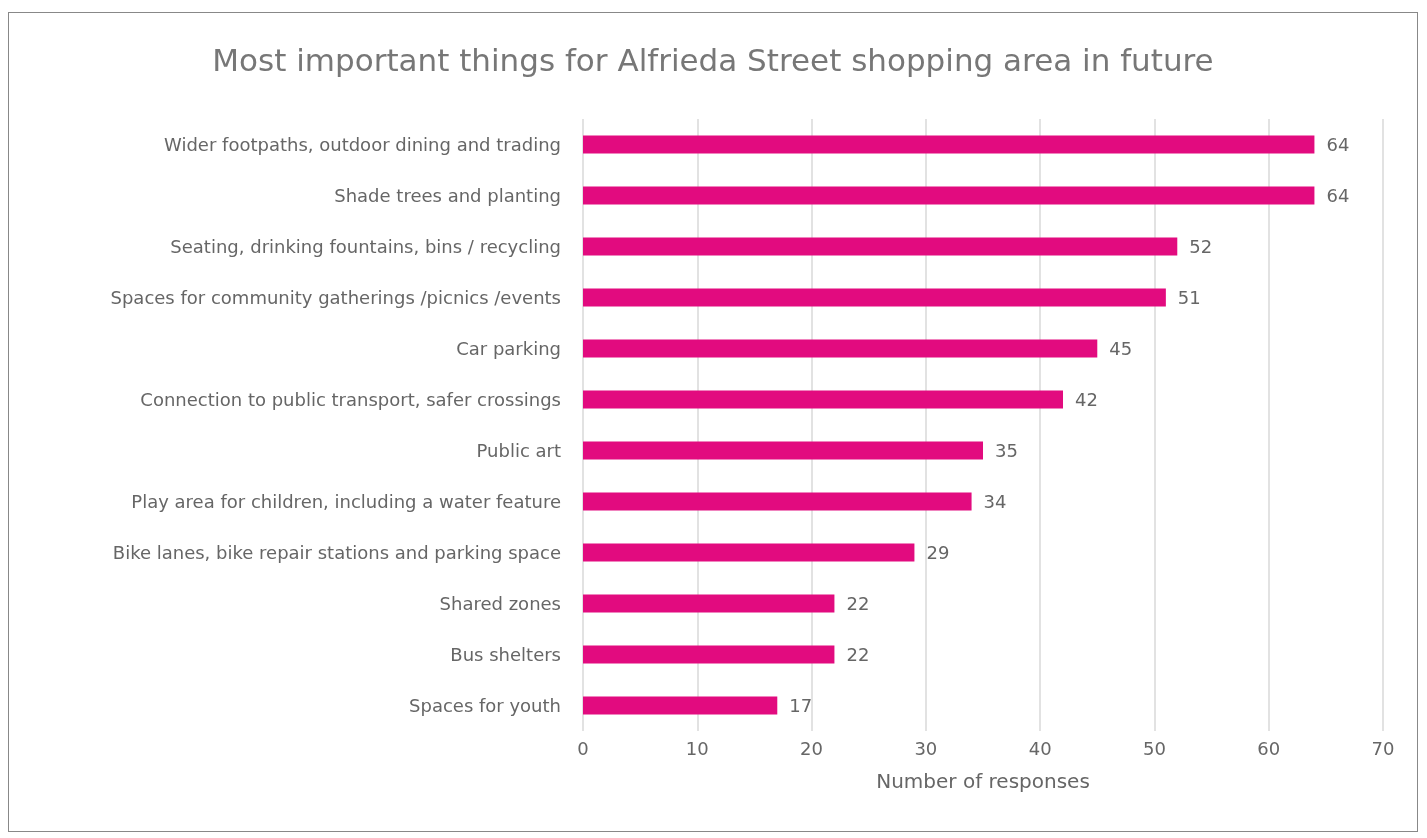  Describe the element at coordinates (1201, 246) in the screenshot. I see `data-label: 52` at that location.